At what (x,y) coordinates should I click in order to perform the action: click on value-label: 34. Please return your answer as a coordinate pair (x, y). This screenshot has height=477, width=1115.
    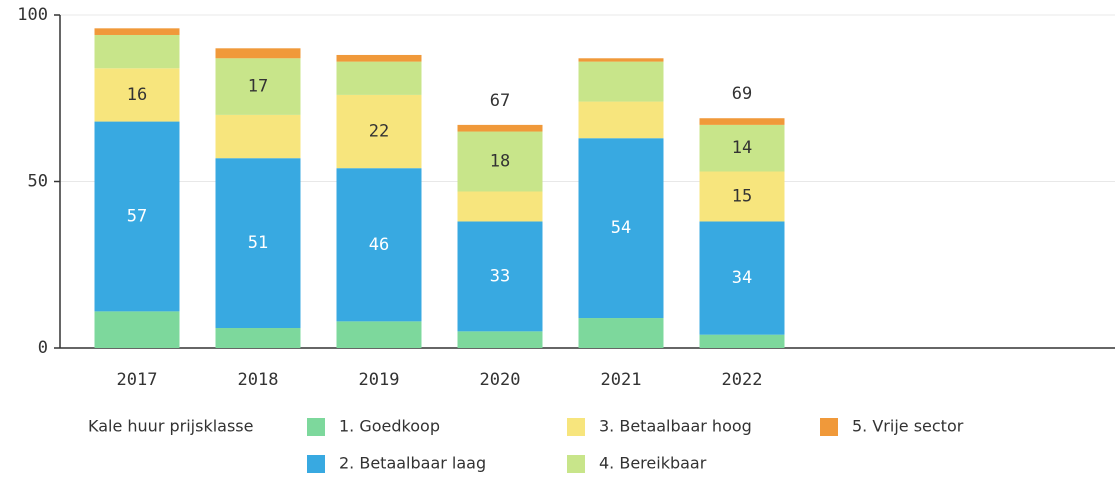
    Looking at the image, I should click on (742, 278).